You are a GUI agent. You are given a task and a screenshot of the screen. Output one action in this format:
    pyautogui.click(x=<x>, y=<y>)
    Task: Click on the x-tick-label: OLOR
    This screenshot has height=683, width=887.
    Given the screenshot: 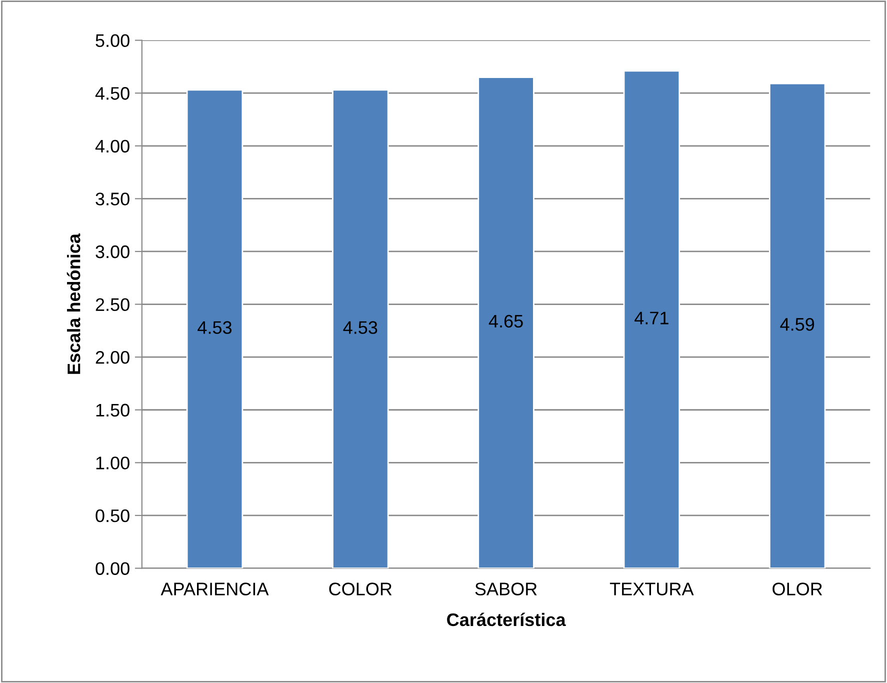 What is the action you would take?
    pyautogui.click(x=797, y=589)
    